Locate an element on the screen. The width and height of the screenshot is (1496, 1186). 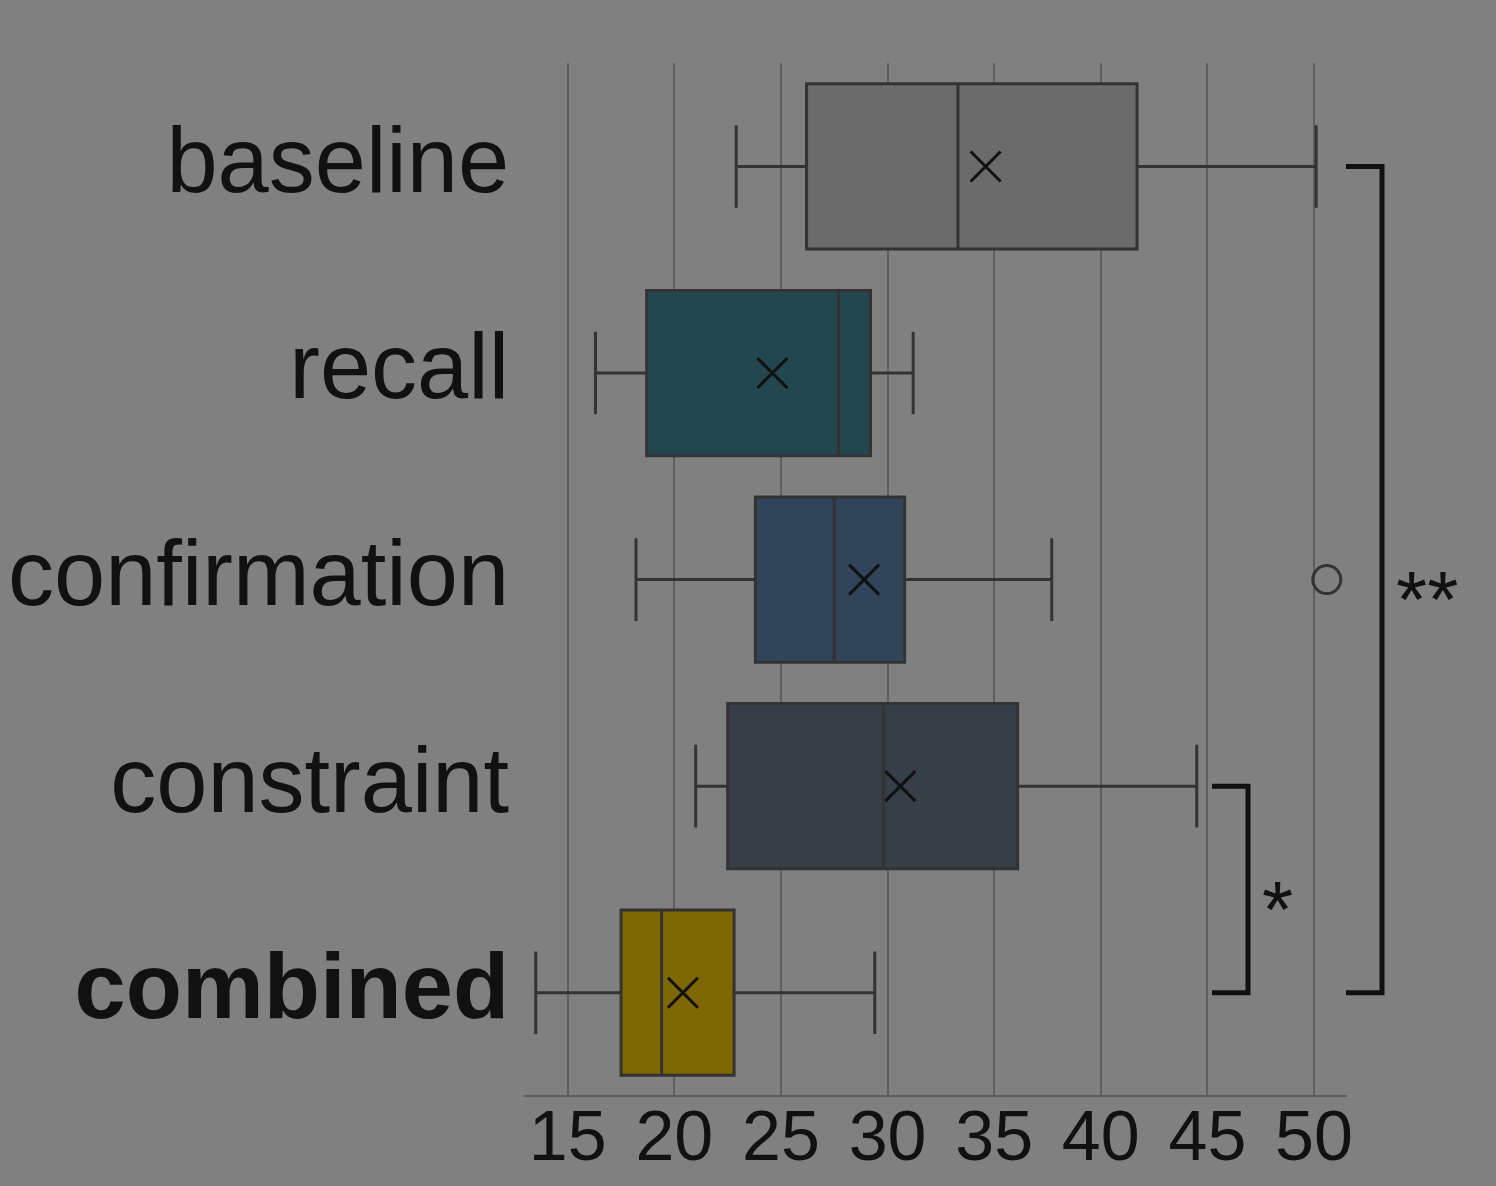
x-tick-label: 35 is located at coordinates (994, 1136).